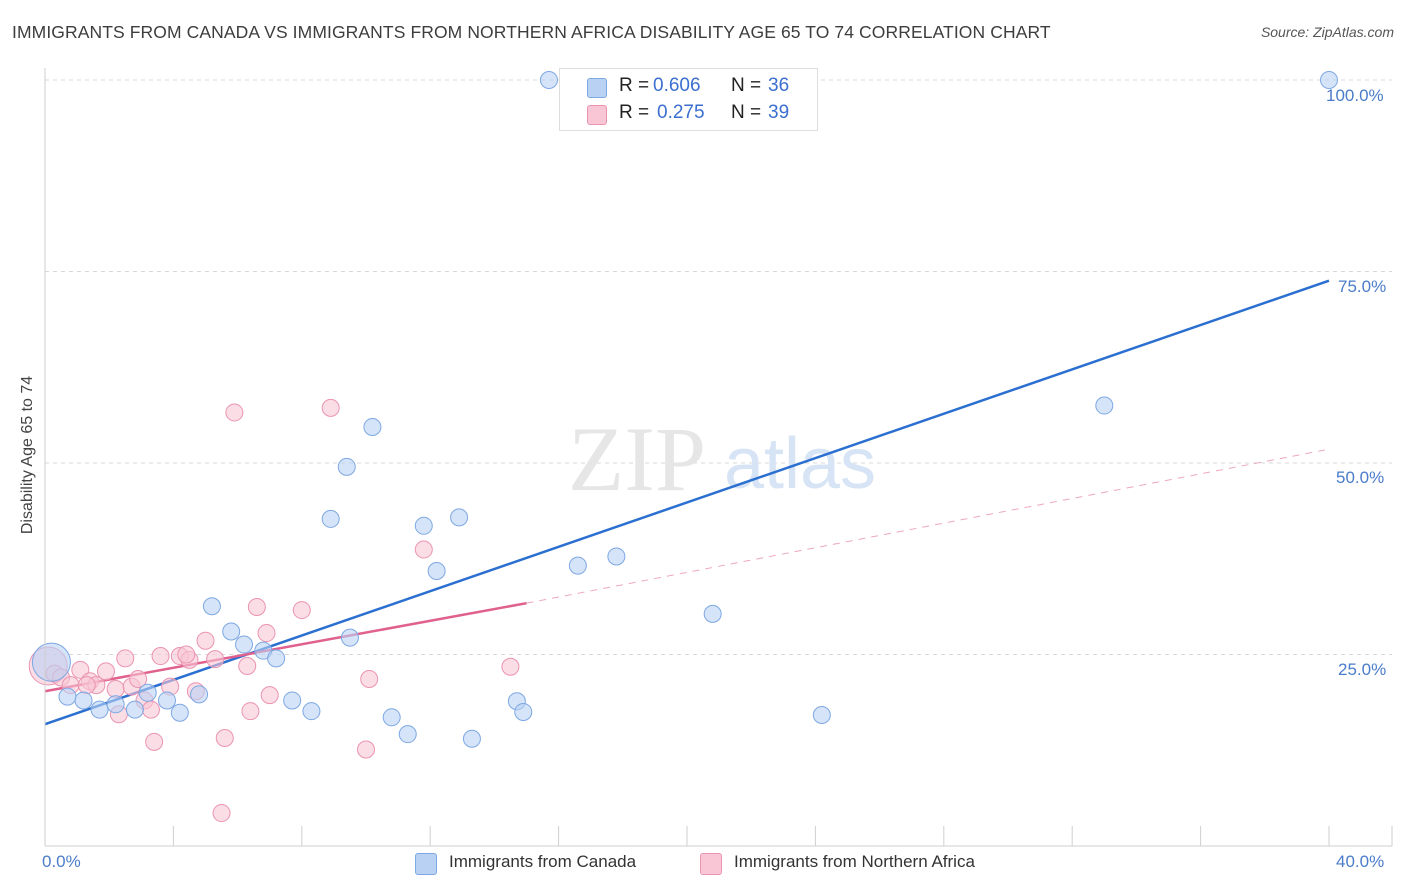 This screenshot has height=892, width=1406. Describe the element at coordinates (597, 88) in the screenshot. I see `canada-swatch` at that location.